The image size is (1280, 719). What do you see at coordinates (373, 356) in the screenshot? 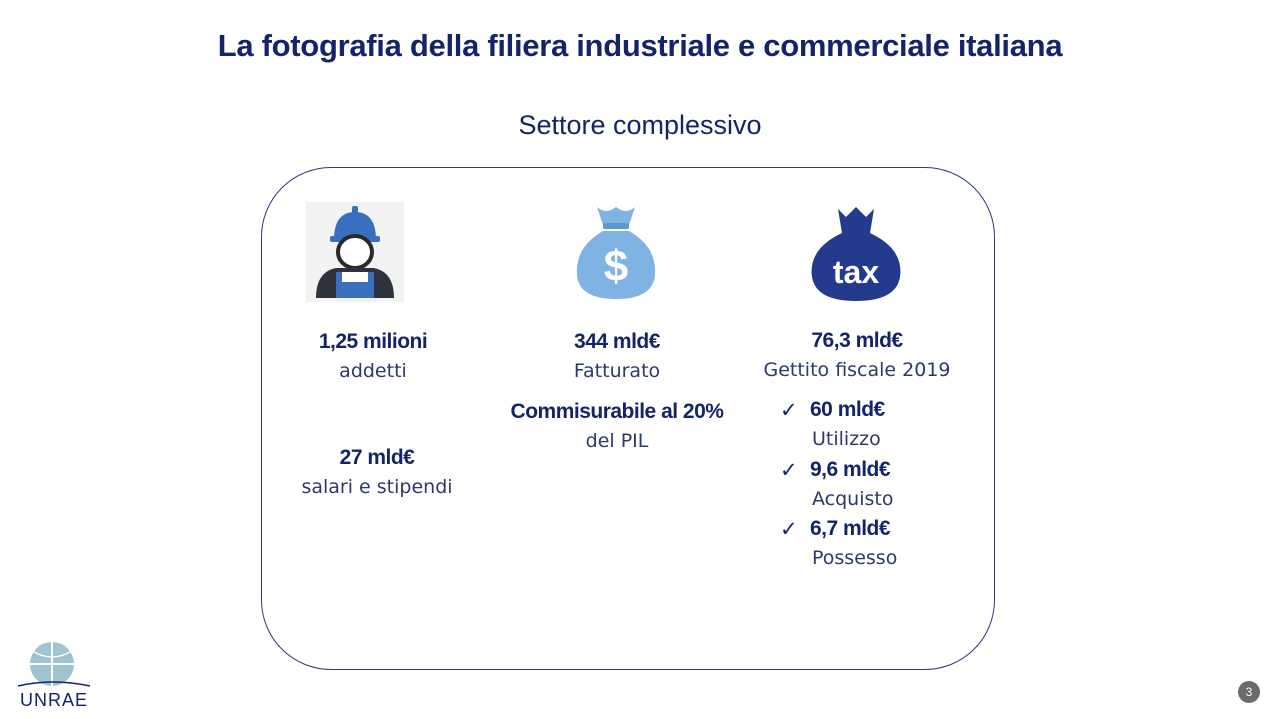
I see `workers-stats: 1,25 milioni addetti` at bounding box center [373, 356].